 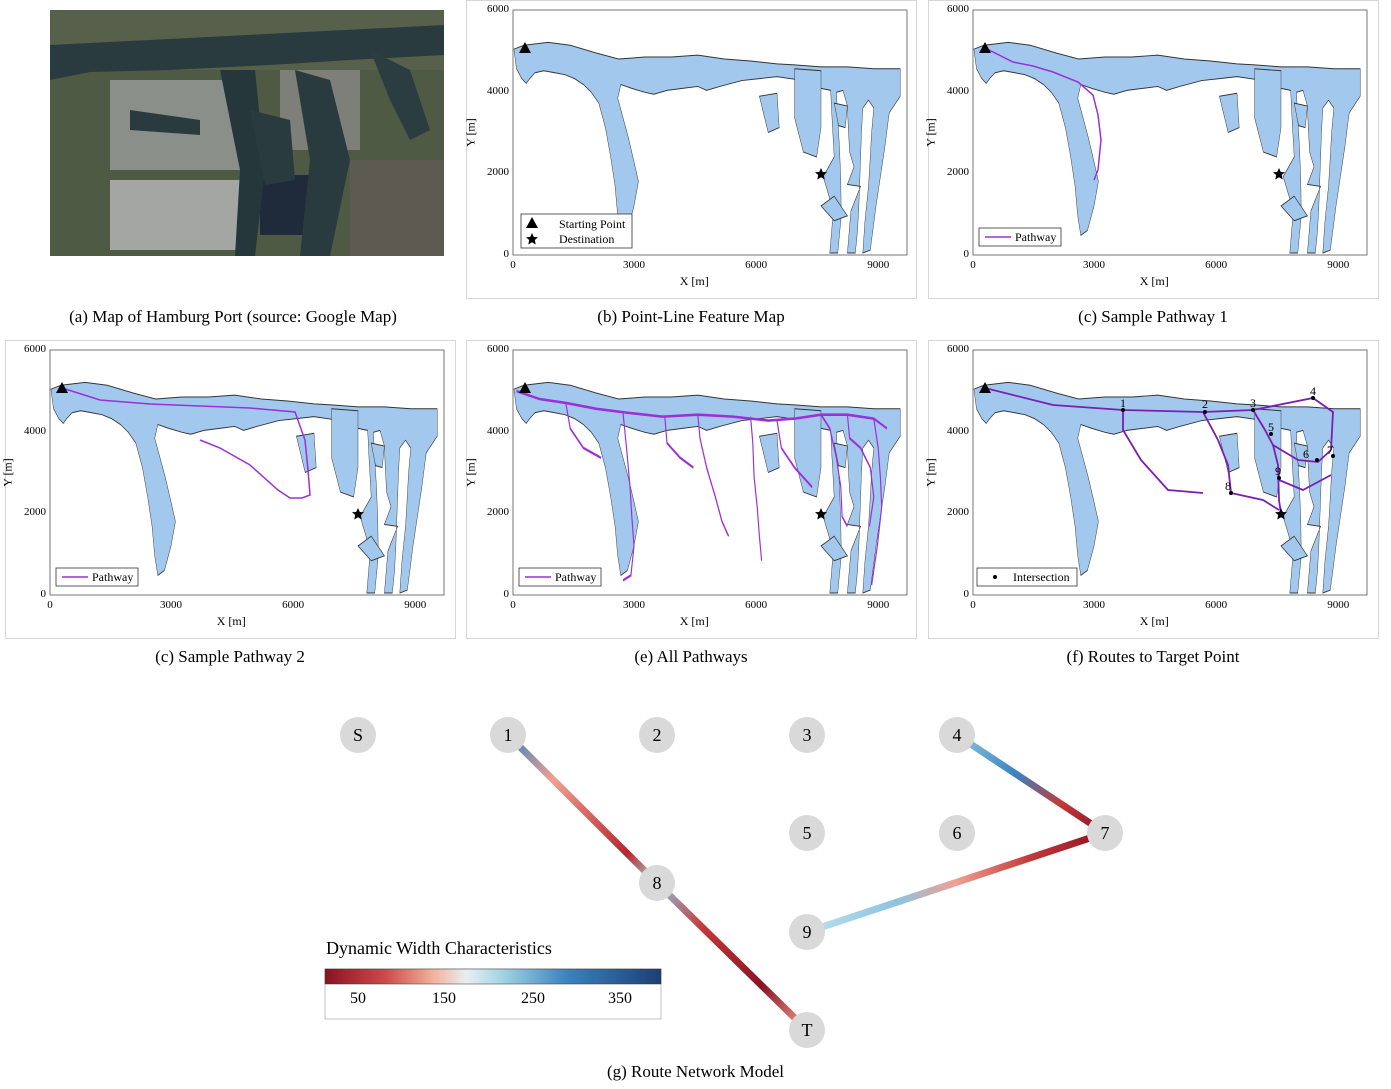 What do you see at coordinates (358, 998) in the screenshot?
I see `colorbar-tick-50: 50` at bounding box center [358, 998].